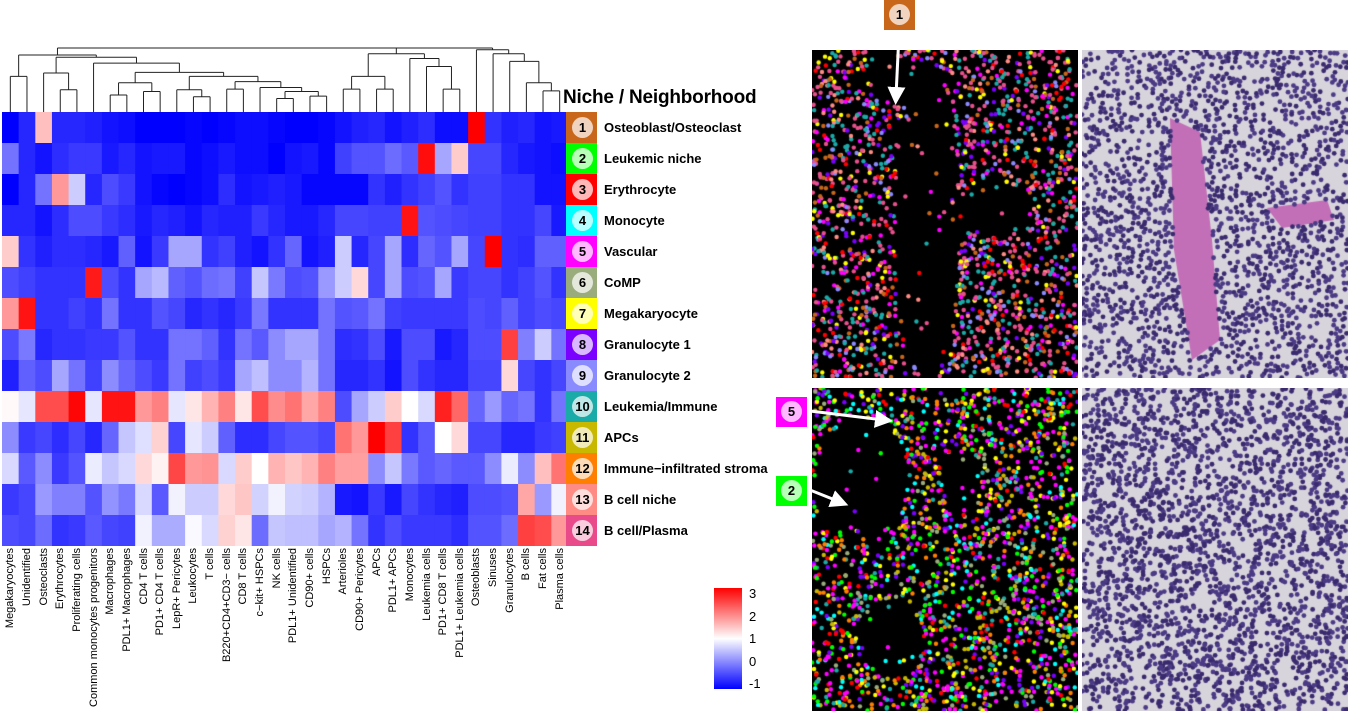 The image size is (1348, 711). Describe the element at coordinates (543, 568) in the screenshot. I see `column-label: Fat cells` at that location.